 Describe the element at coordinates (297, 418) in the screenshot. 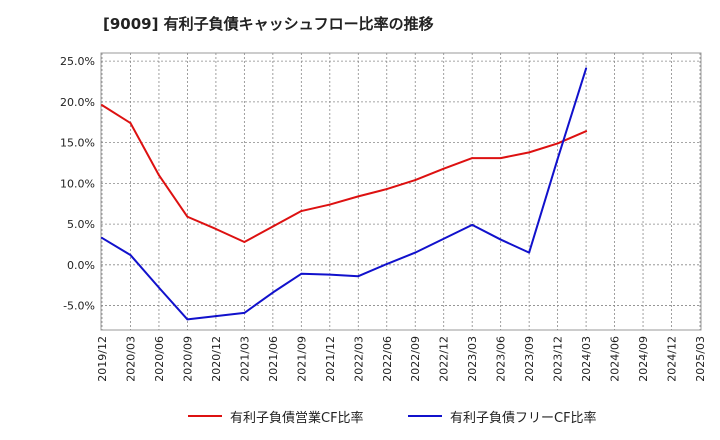

I see `legend-label-operating-cf: 有利子負債営業CF比率` at that location.